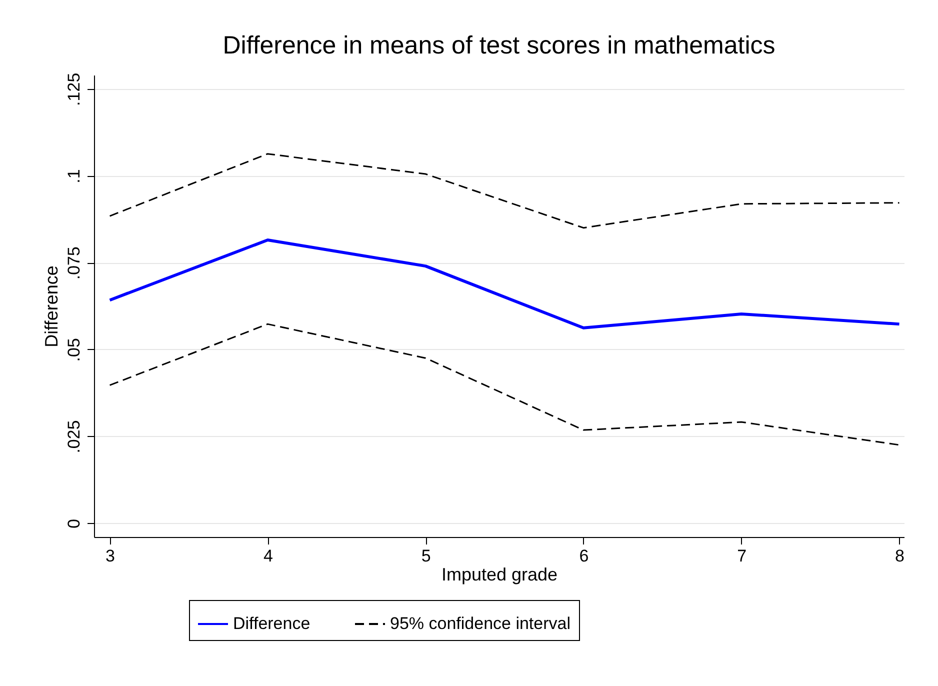  What do you see at coordinates (271, 623) in the screenshot?
I see `legend-label: Difference` at bounding box center [271, 623].